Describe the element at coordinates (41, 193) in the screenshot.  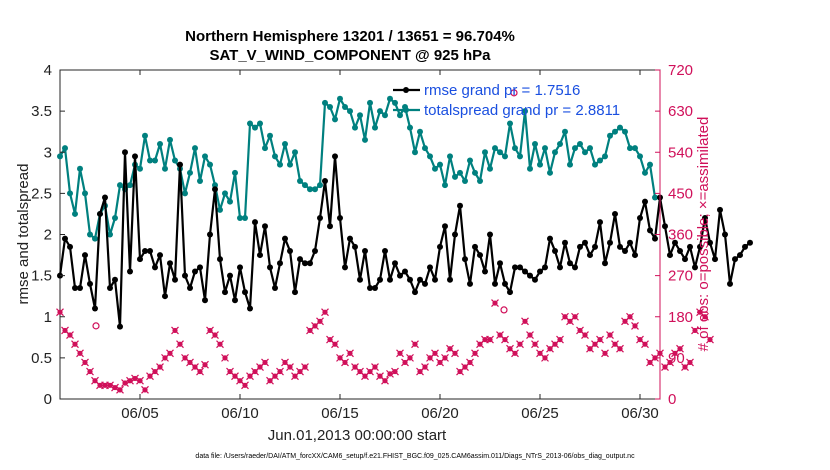
I see `y-tick-label-left: 2.5` at that location.